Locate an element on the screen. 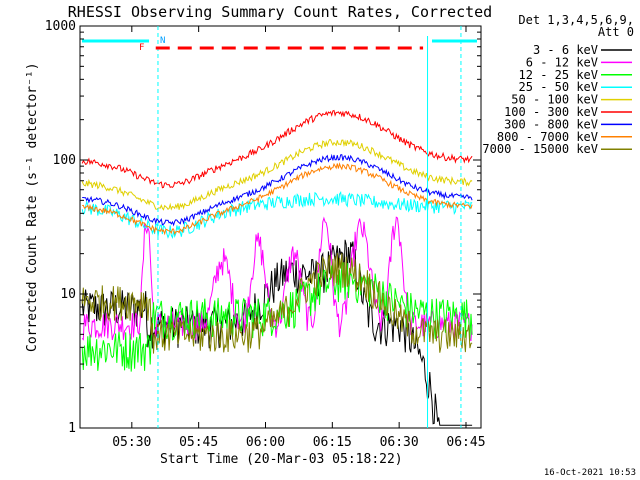  legend-label-5: 50 - 100 keV is located at coordinates (554, 100).